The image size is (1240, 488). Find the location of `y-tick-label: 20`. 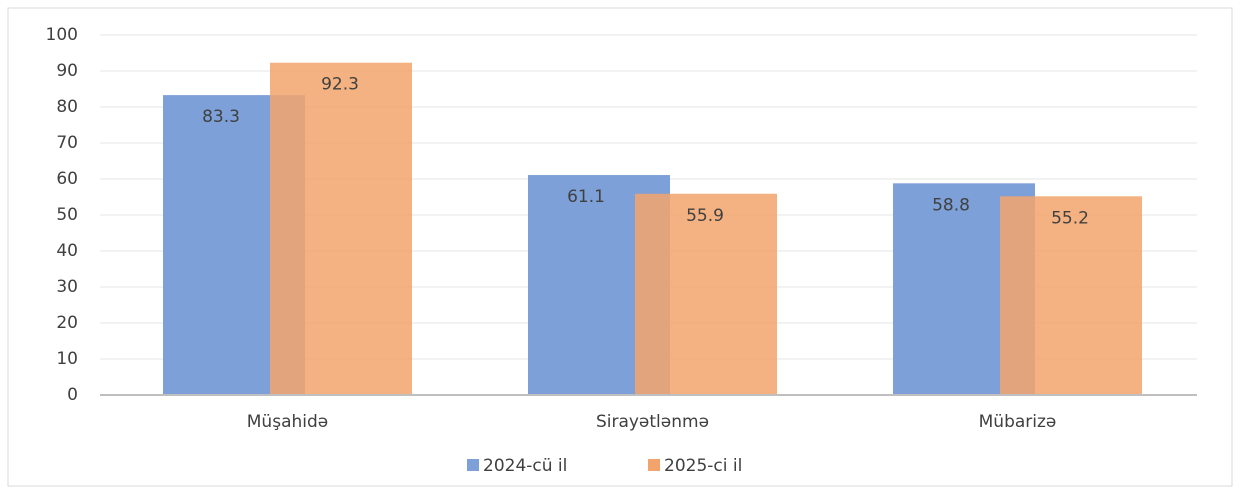

y-tick-label: 20 is located at coordinates (67, 323).